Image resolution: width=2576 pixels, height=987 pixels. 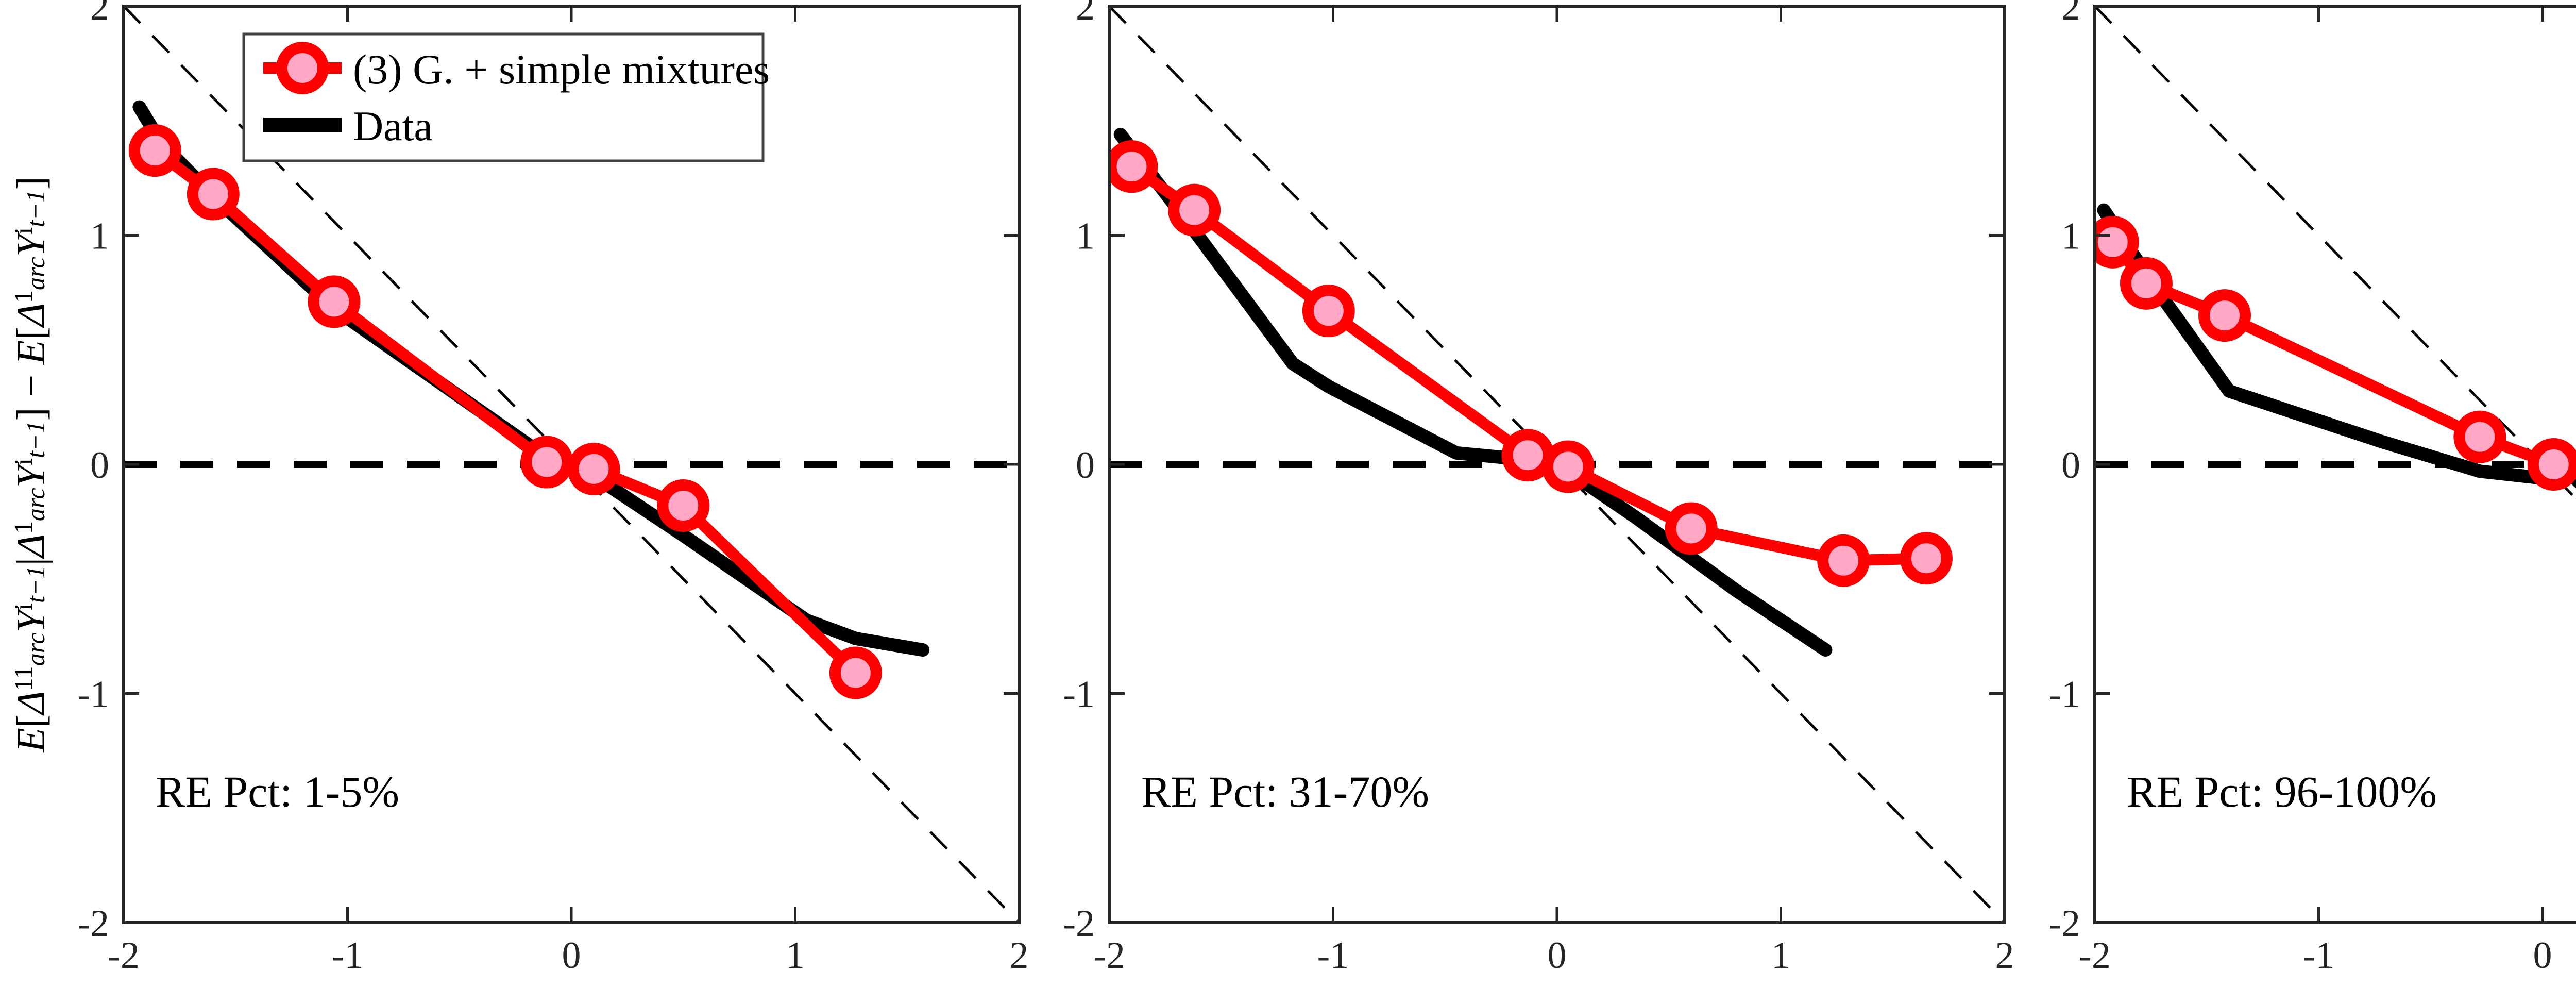 I want to click on panel-annotation: RE Pct: 96-100%, so click(x=2282, y=791).